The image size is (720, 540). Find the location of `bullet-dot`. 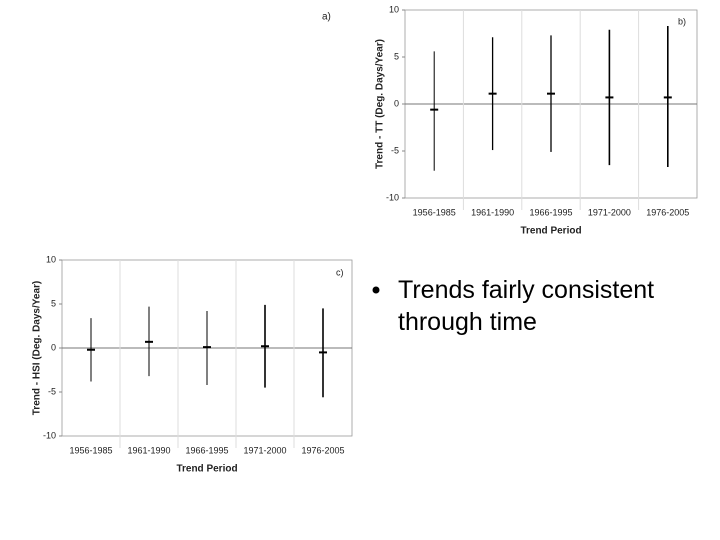

bullet-dot is located at coordinates (376, 290).